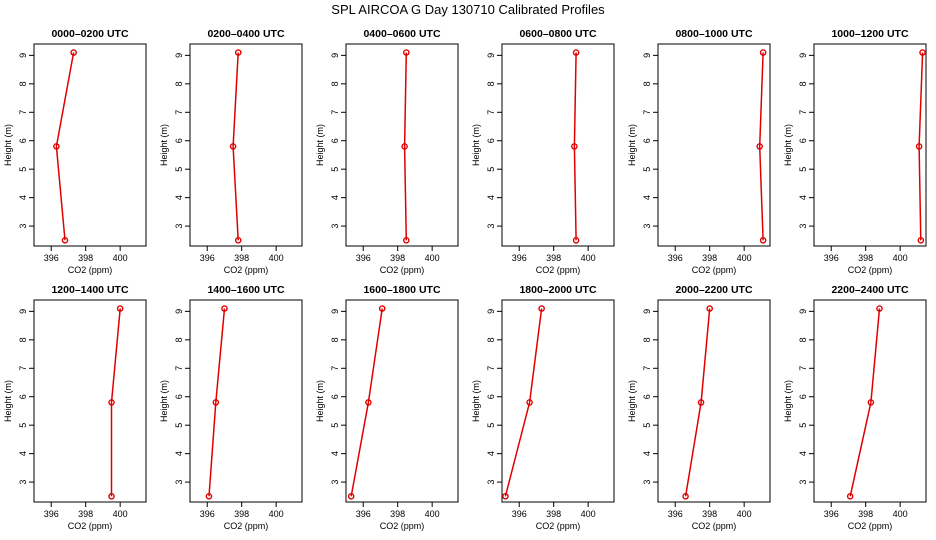 The image size is (936, 540). I want to click on panel-title: 1400–1600 UTC, so click(245, 290).